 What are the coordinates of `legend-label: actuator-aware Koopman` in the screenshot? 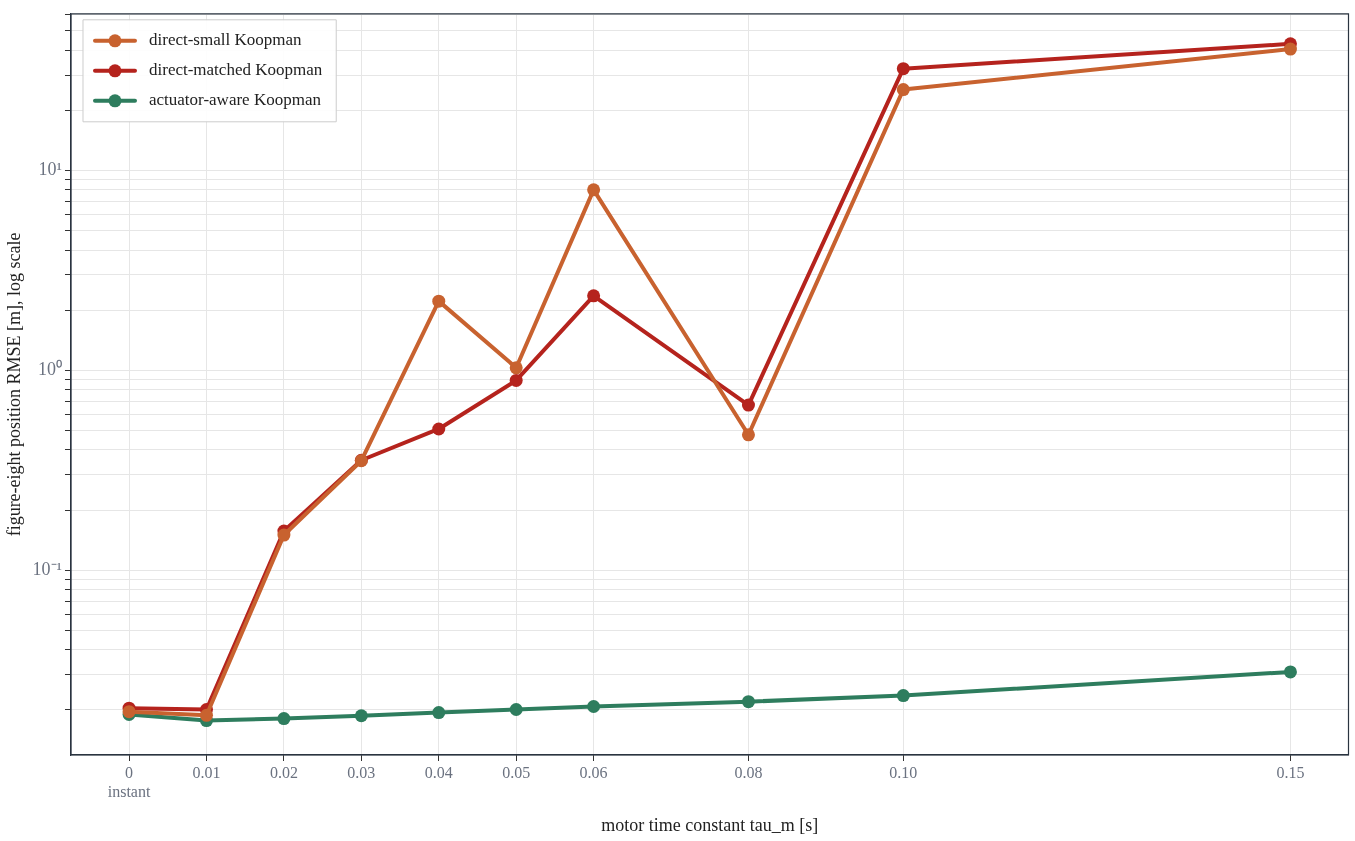 It's located at (235, 100).